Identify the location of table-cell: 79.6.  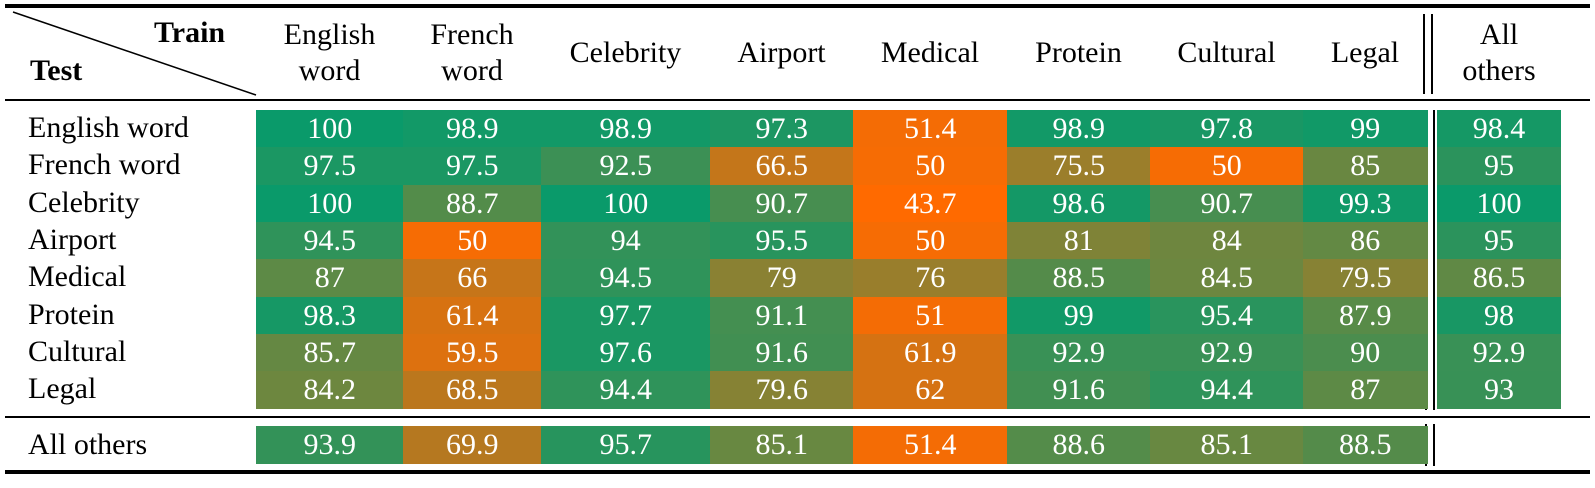
(782, 390).